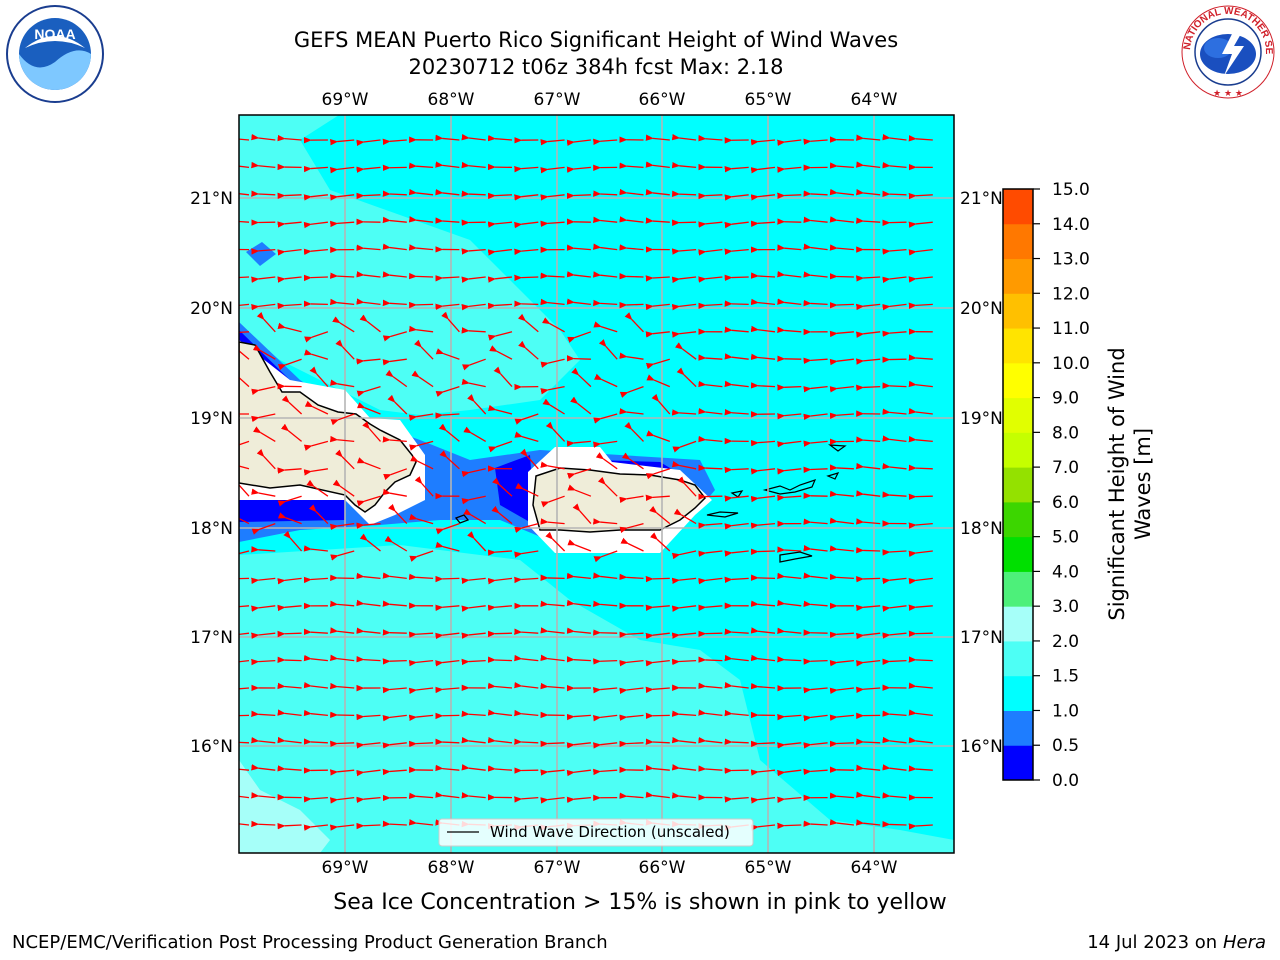  What do you see at coordinates (211, 199) in the screenshot?
I see `svg-text: 21°N` at bounding box center [211, 199].